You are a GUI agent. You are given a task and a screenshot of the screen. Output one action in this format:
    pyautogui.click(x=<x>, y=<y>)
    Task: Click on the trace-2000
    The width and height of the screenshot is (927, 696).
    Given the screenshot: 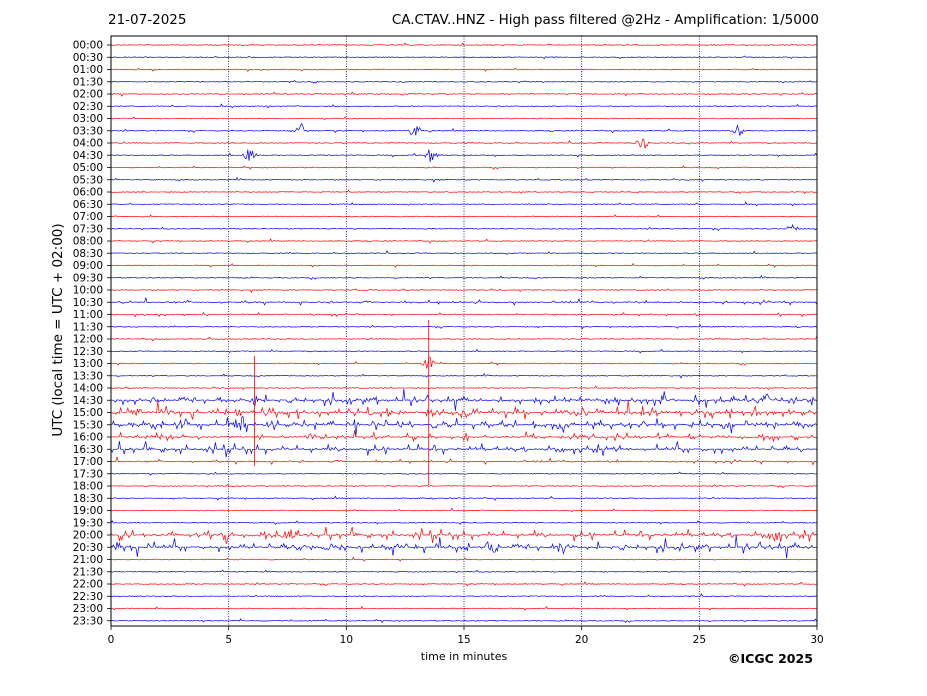 What is the action you would take?
    pyautogui.click(x=463, y=535)
    